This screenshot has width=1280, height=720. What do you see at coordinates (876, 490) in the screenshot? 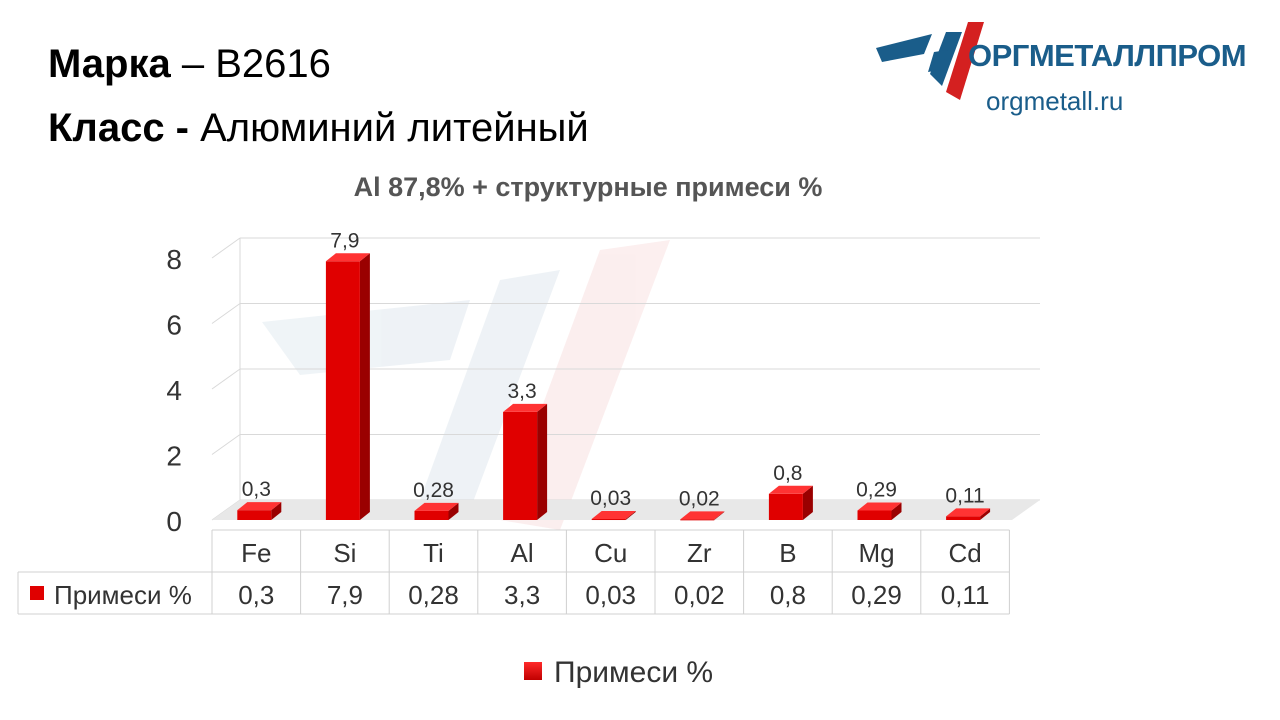
I see `data-label: 0,29` at bounding box center [876, 490].